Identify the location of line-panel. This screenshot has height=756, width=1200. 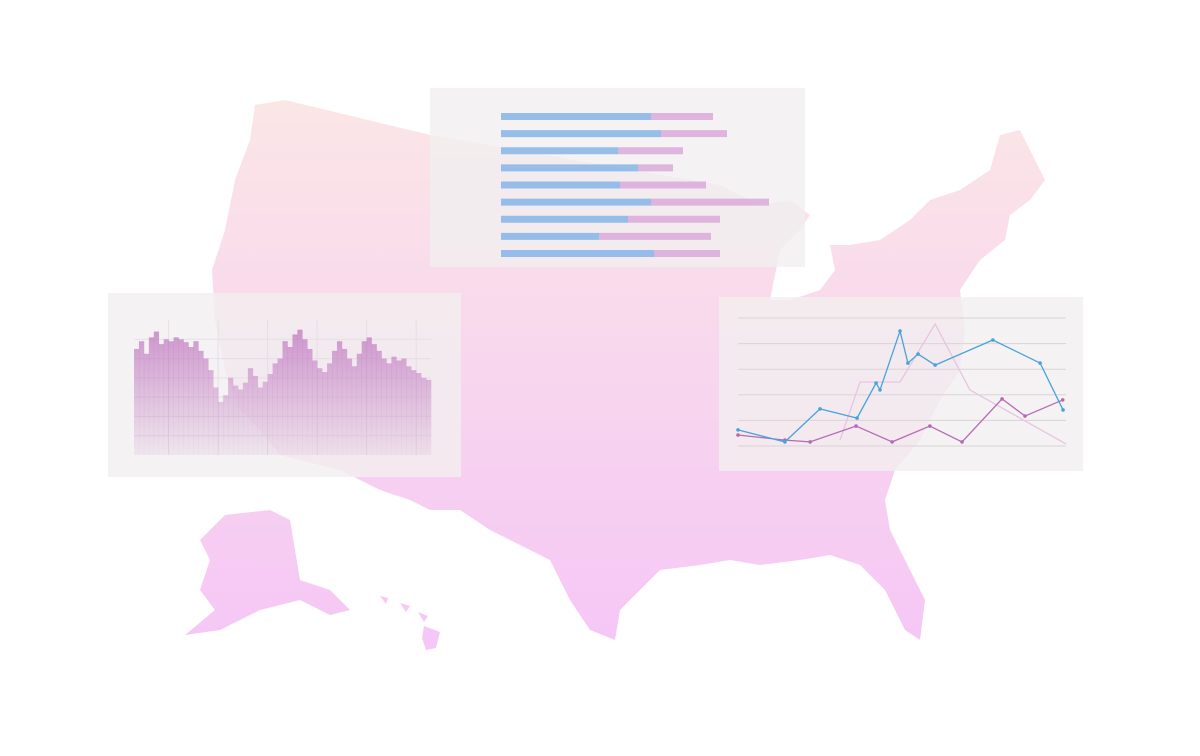
(901, 384).